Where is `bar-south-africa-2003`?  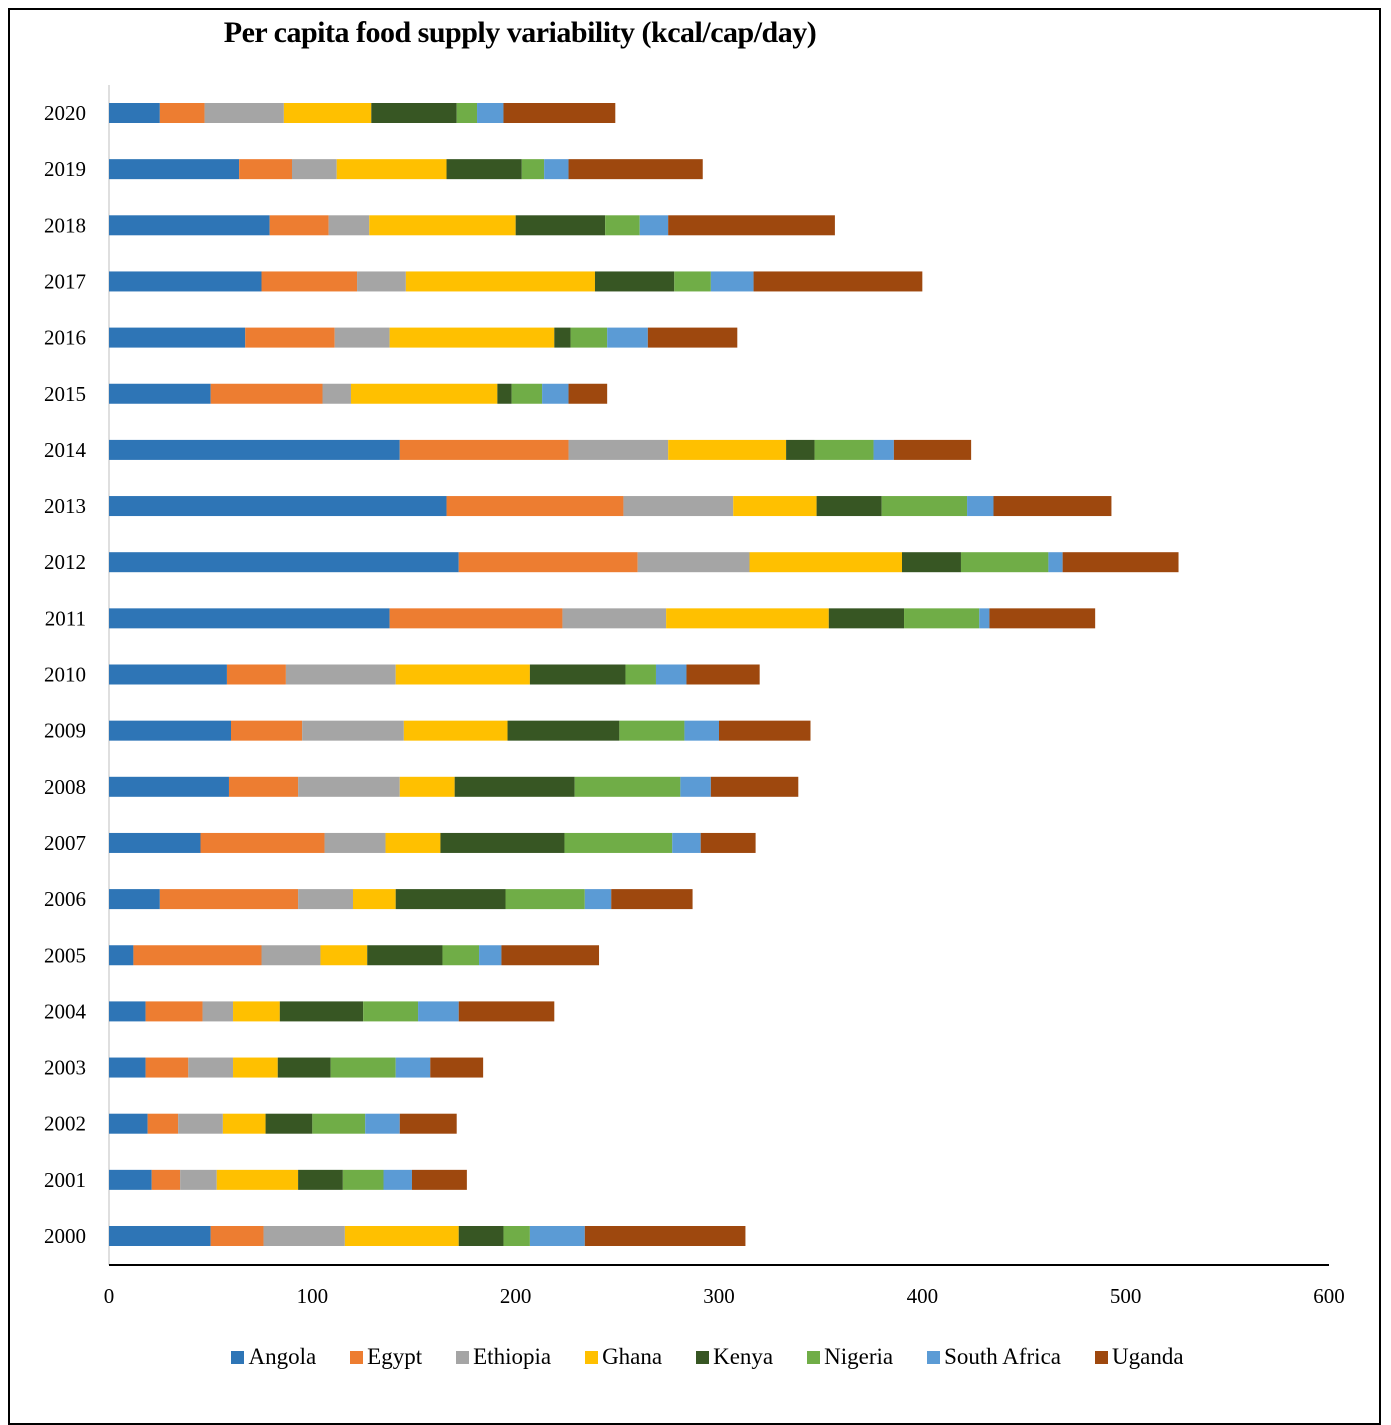 bar-south-africa-2003 is located at coordinates (413, 1067).